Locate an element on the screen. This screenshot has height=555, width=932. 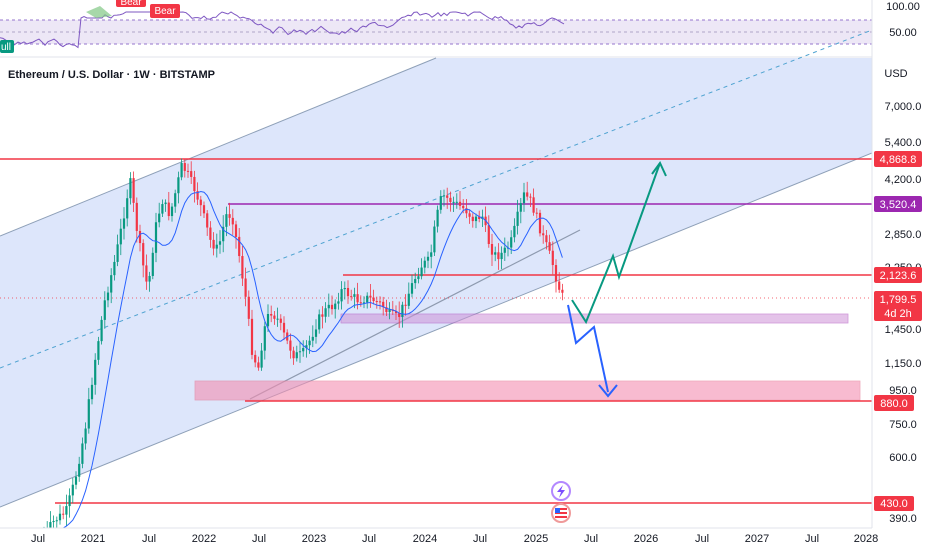
bullish-projection-path is located at coordinates (616, 243).